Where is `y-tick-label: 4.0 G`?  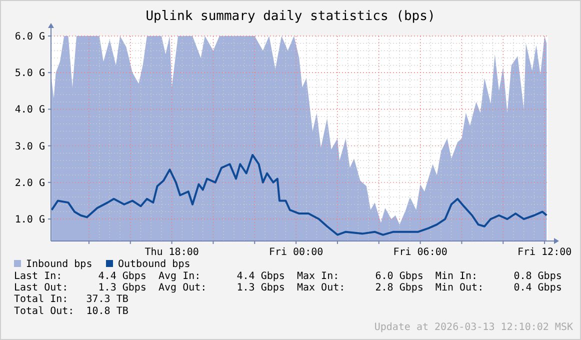
y-tick-label: 4.0 G is located at coordinates (29, 110).